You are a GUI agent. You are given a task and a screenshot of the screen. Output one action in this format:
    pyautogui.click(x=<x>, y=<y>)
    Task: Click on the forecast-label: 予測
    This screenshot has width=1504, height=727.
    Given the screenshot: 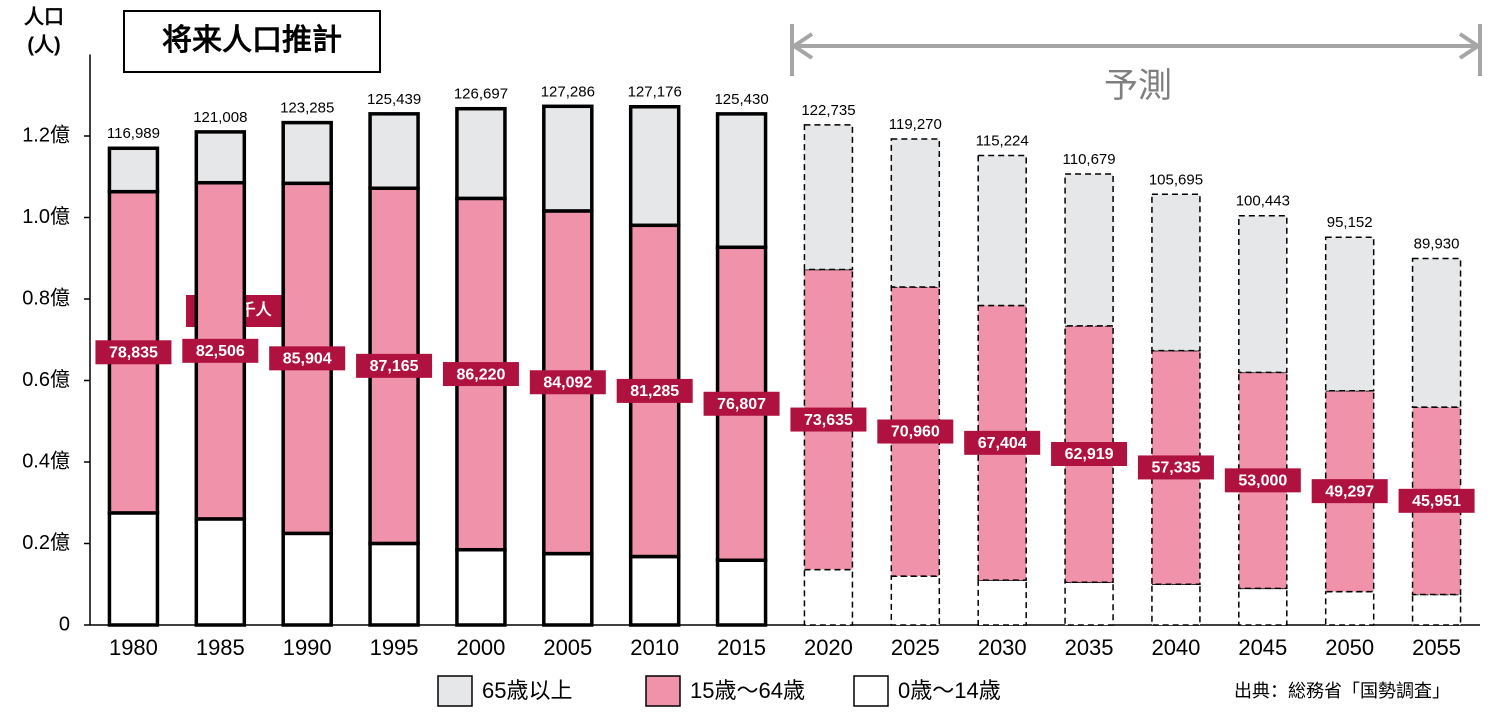 What is the action you would take?
    pyautogui.click(x=1138, y=86)
    